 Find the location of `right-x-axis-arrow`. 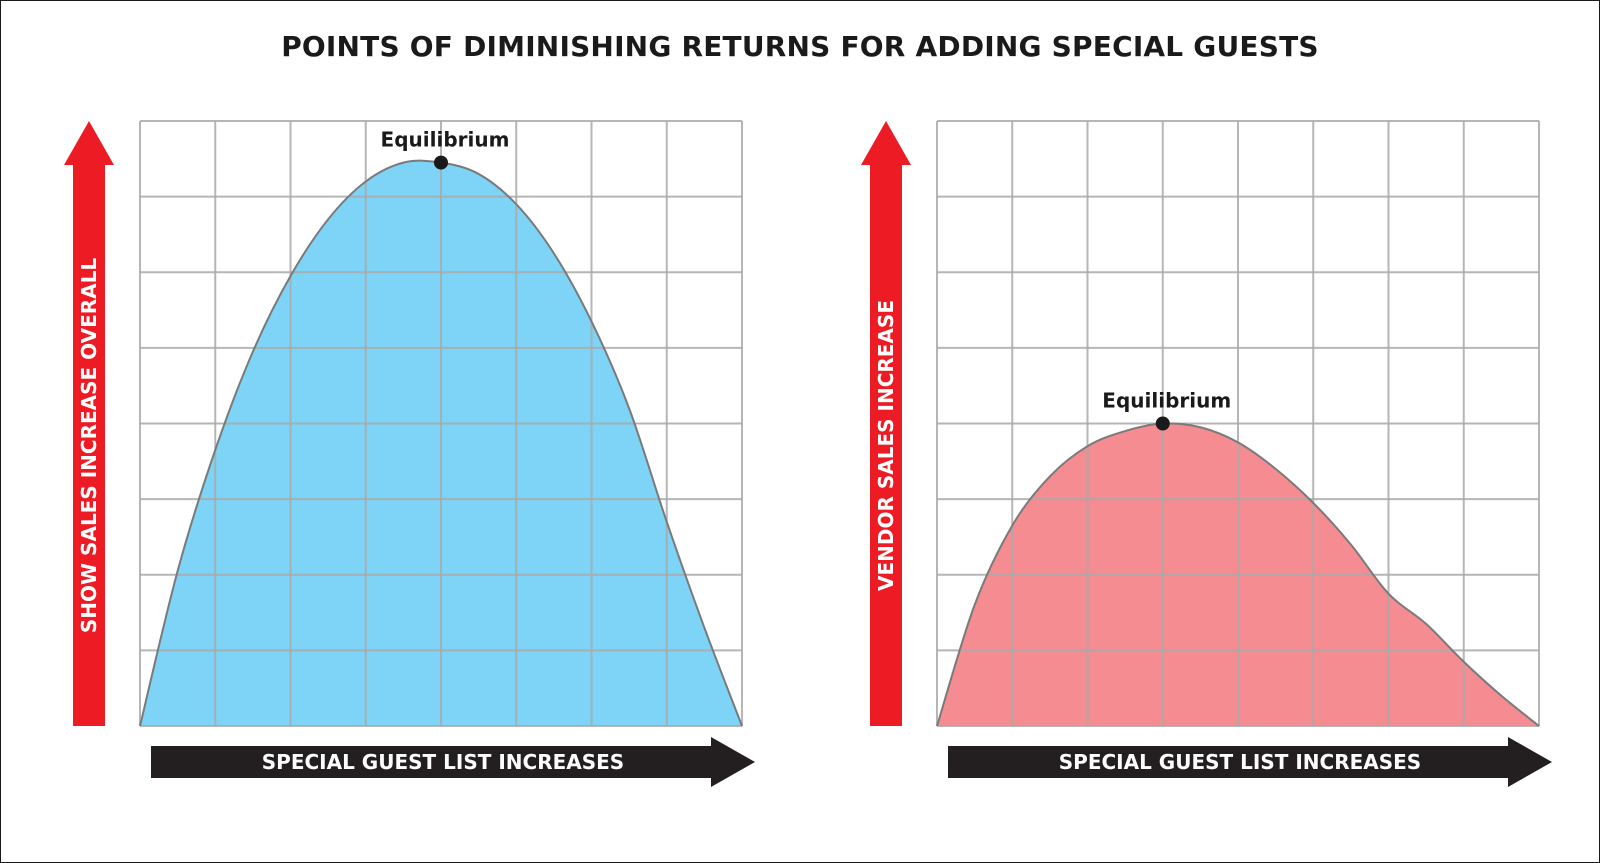

right-x-axis-arrow is located at coordinates (1250, 762).